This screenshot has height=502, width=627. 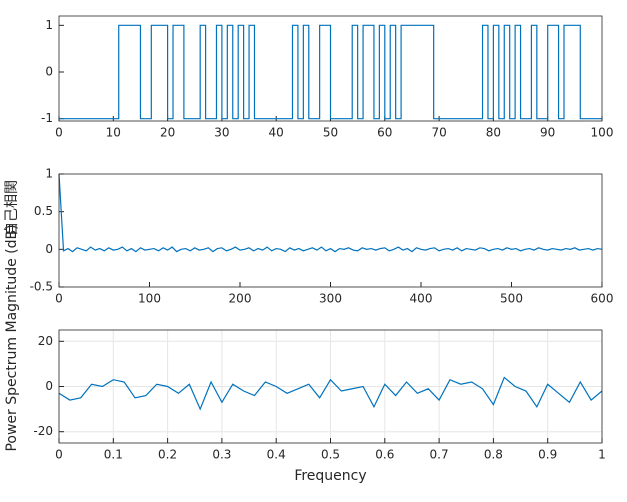 What do you see at coordinates (113, 455) in the screenshot?
I see `x-tick-label: 0.1` at bounding box center [113, 455].